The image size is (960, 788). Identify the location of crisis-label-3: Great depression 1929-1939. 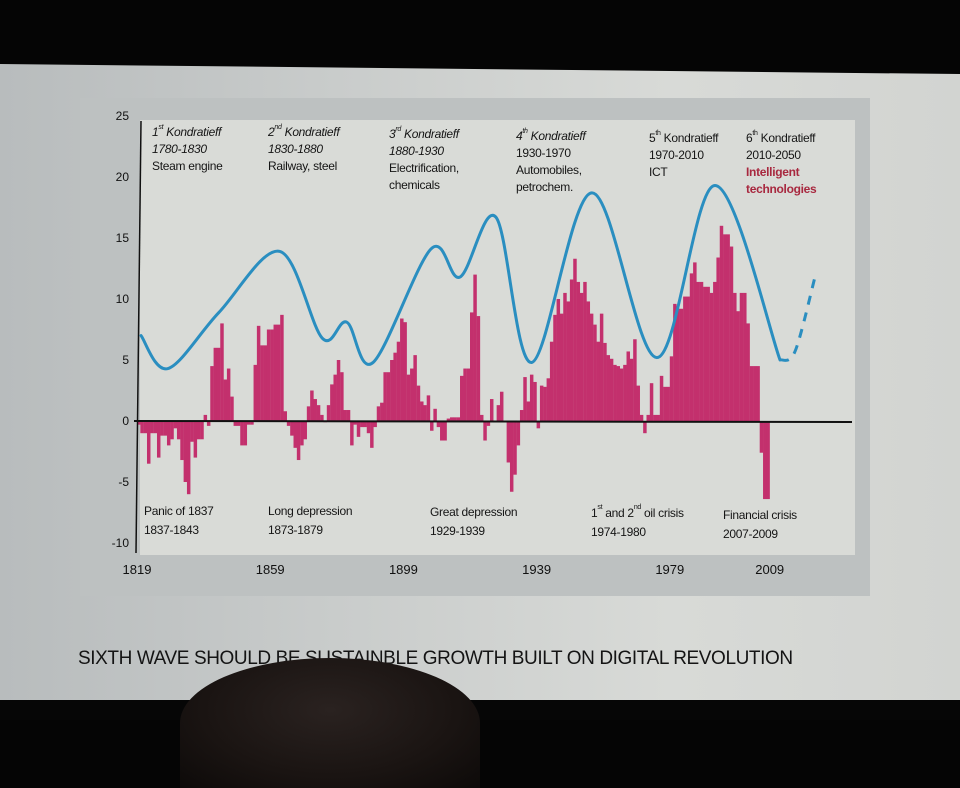
(474, 522).